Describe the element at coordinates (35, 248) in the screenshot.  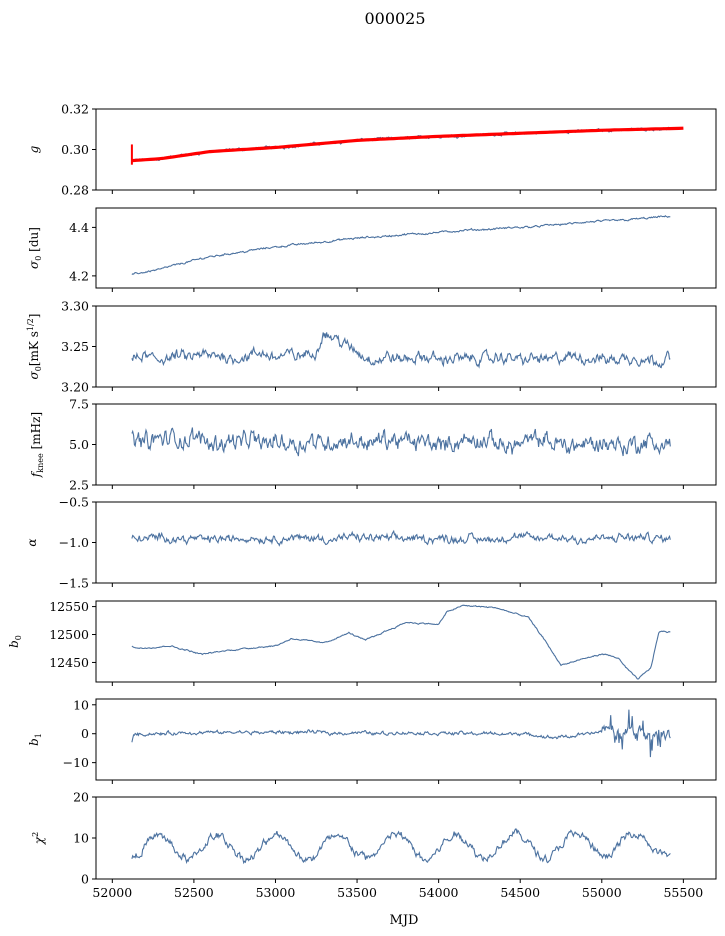
I see `y-axis-label-sigma0-du: σ0 [du]` at that location.